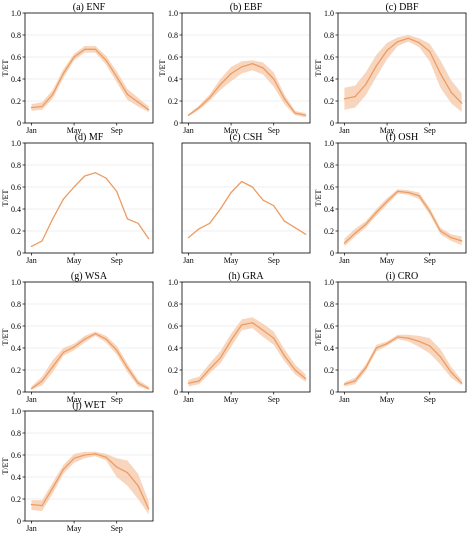 The width and height of the screenshot is (474, 539). Describe the element at coordinates (89, 276) in the screenshot. I see `chart-title: (g) WSA` at that location.